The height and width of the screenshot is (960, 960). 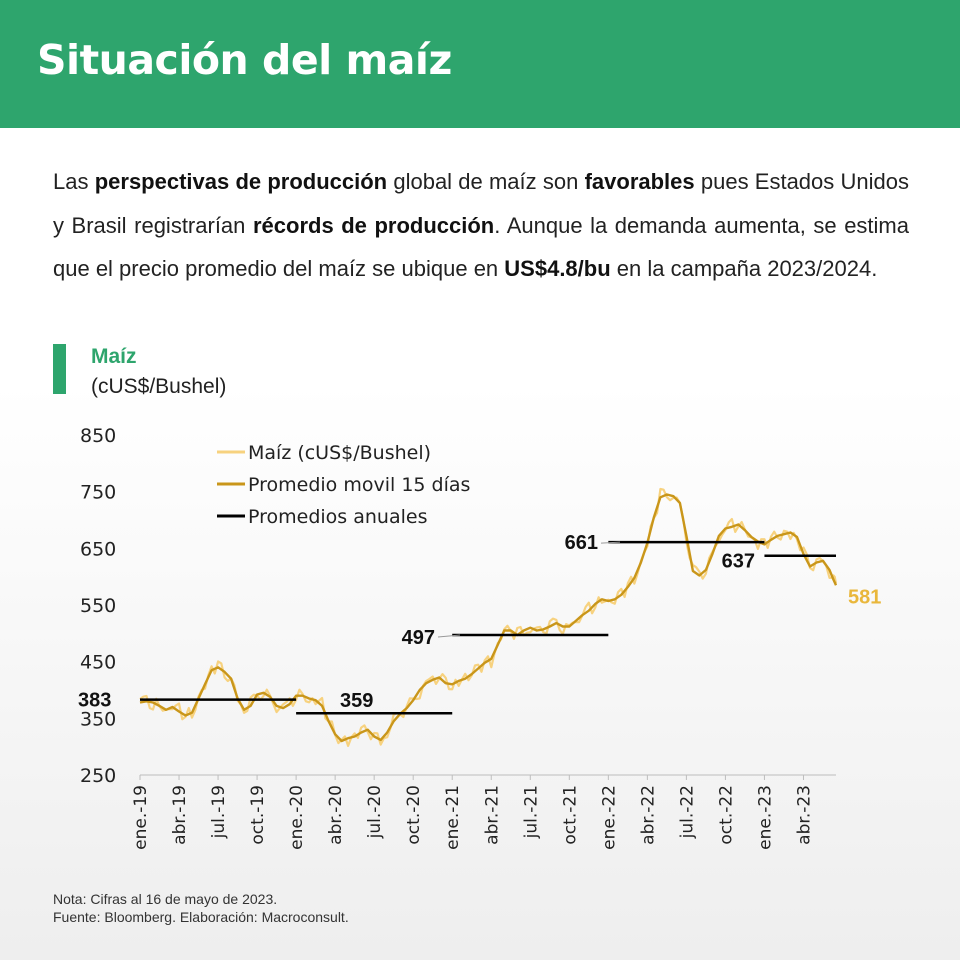 What do you see at coordinates (570, 815) in the screenshot?
I see `x-tick-label: oct.-21` at bounding box center [570, 815].